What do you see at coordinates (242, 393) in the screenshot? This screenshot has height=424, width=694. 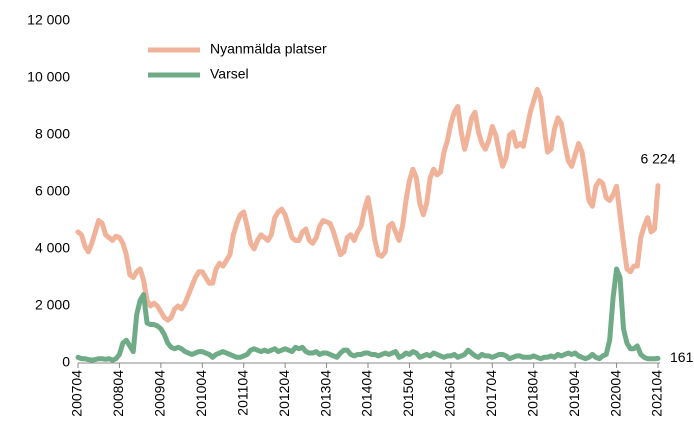 I see `x-tick-label: 201104` at bounding box center [242, 393].